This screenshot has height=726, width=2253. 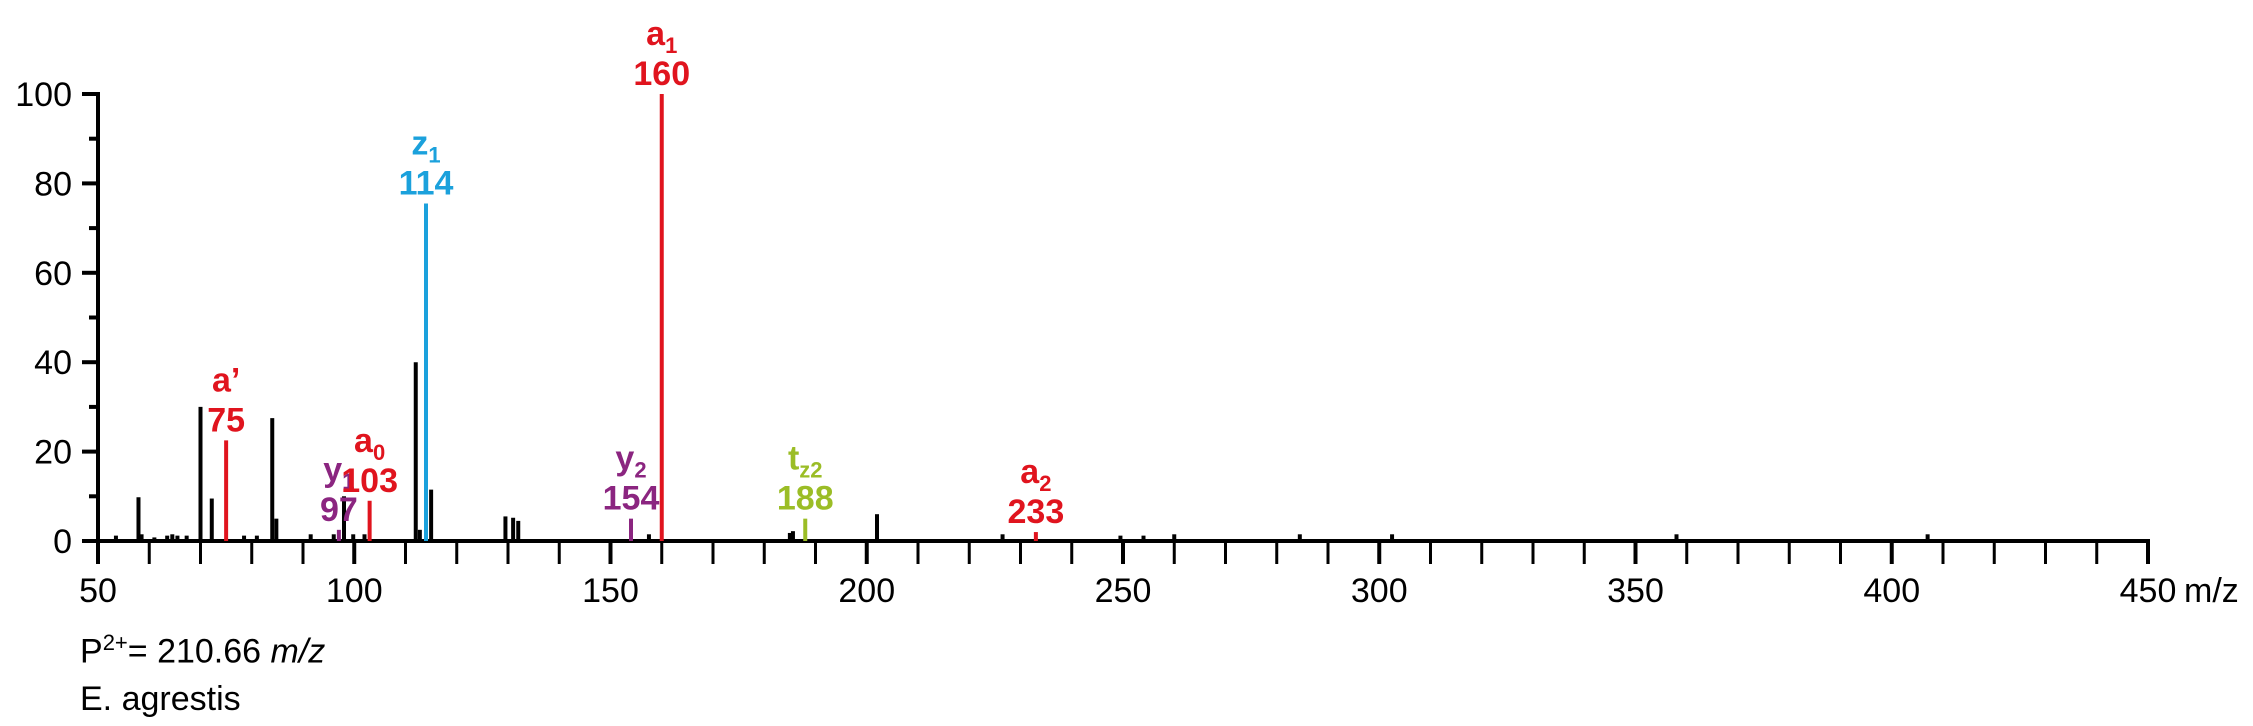 What do you see at coordinates (339, 510) in the screenshot?
I see `peak-mz-label: 97` at bounding box center [339, 510].